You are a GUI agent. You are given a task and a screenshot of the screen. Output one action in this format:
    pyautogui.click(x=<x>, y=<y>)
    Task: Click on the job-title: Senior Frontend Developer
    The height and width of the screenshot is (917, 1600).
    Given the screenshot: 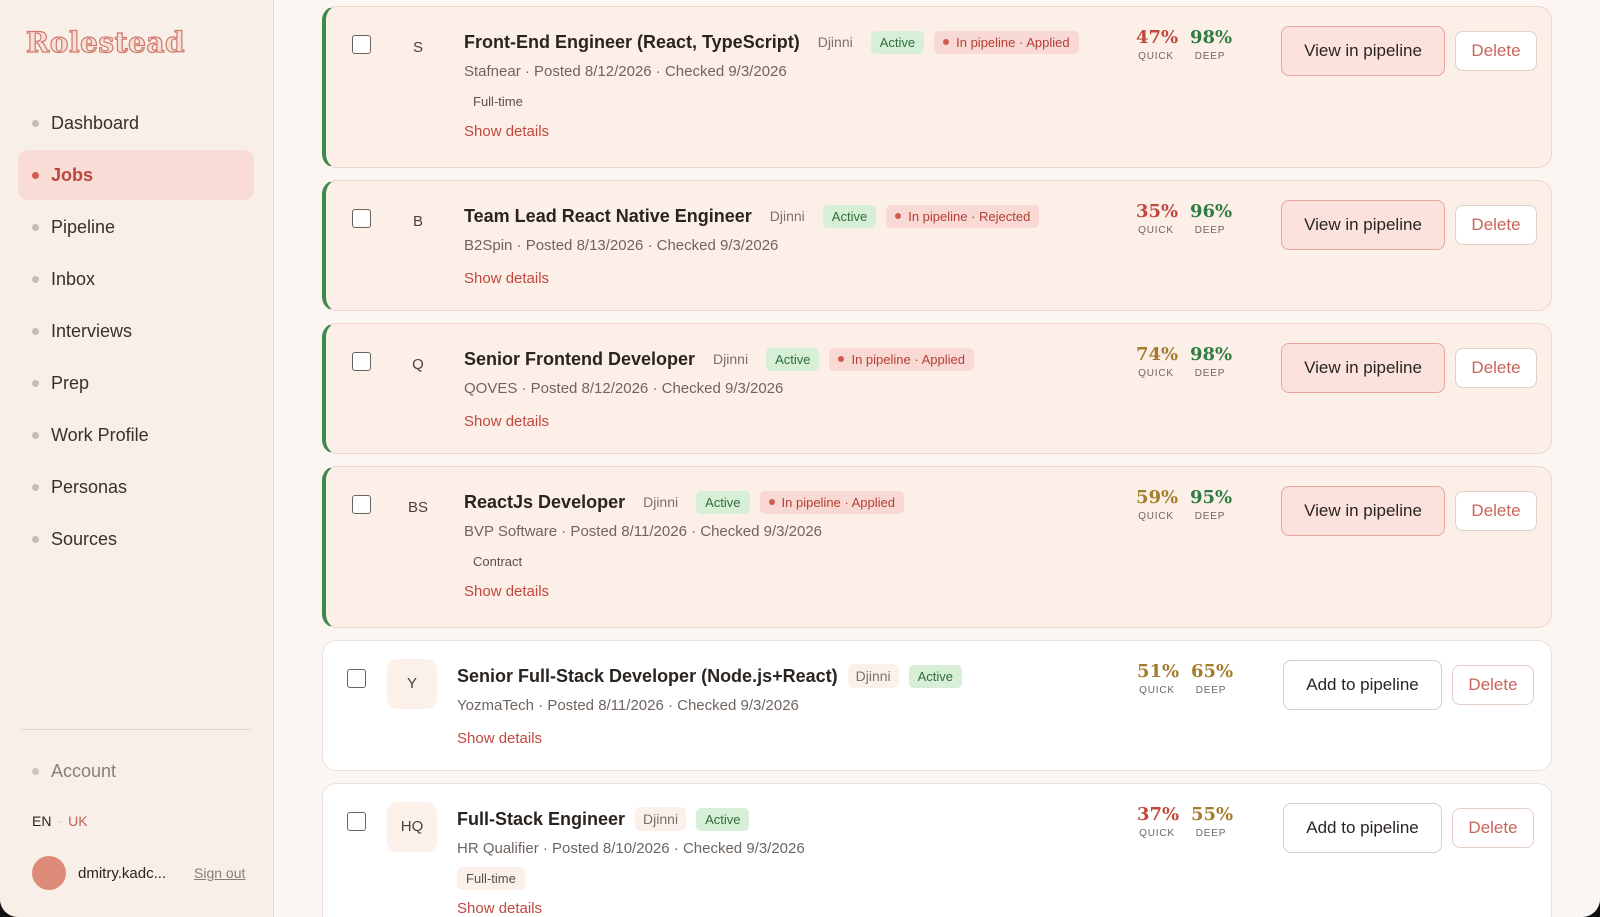 What is the action you would take?
    pyautogui.click(x=580, y=358)
    